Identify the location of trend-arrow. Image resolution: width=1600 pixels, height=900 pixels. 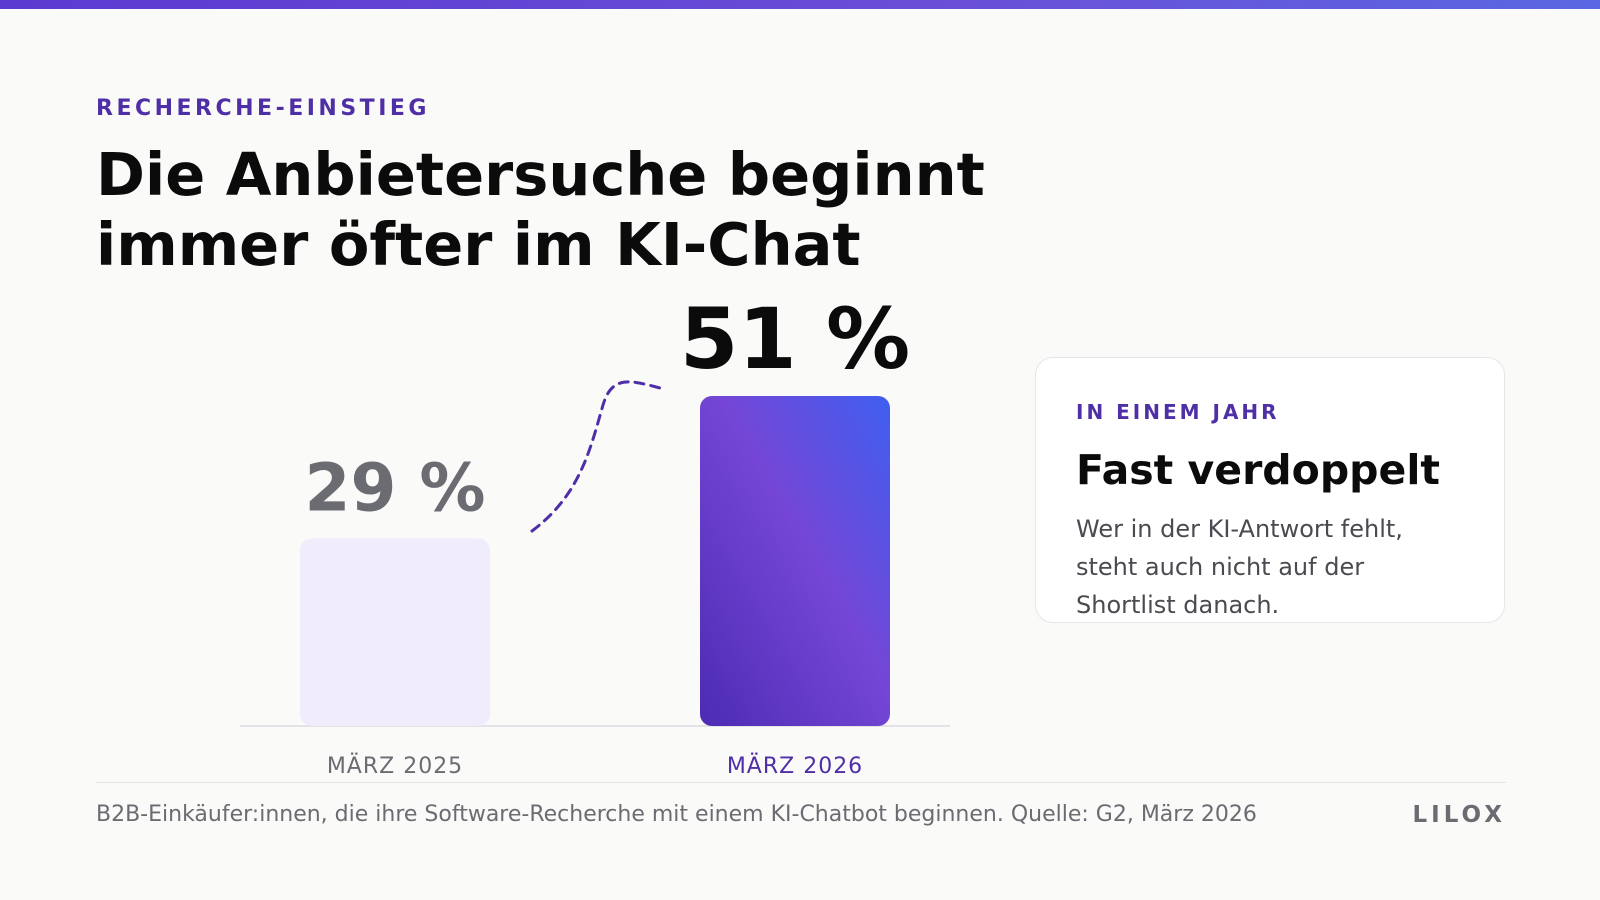
(596, 456).